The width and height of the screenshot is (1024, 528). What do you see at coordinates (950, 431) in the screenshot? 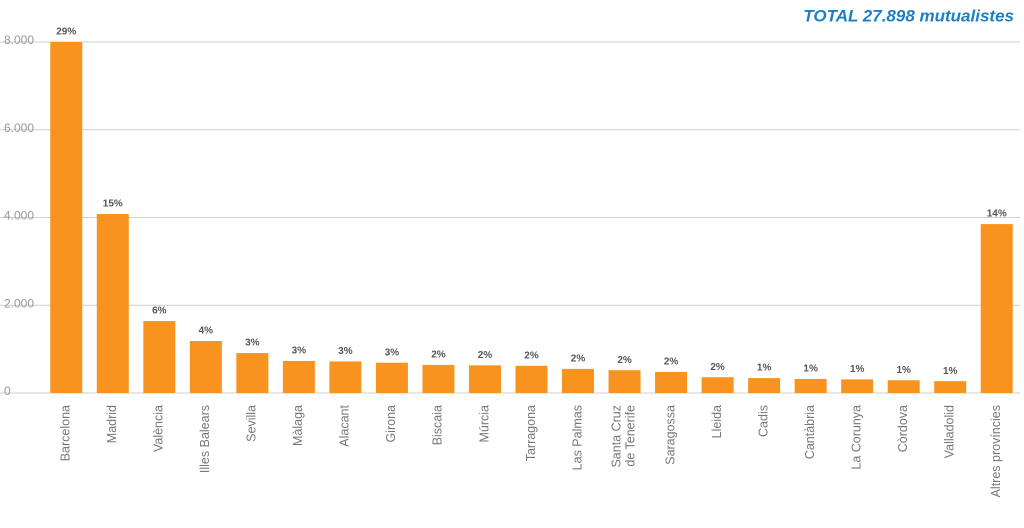
I see `x-tick-label: Valladolid` at bounding box center [950, 431].